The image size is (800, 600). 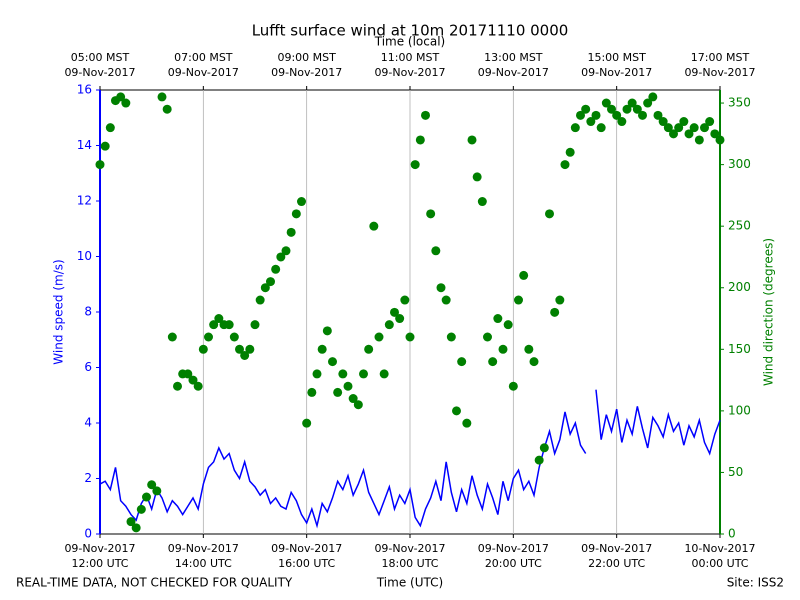 I want to click on x-tick-label: 18:00 UTC, so click(x=409, y=563).